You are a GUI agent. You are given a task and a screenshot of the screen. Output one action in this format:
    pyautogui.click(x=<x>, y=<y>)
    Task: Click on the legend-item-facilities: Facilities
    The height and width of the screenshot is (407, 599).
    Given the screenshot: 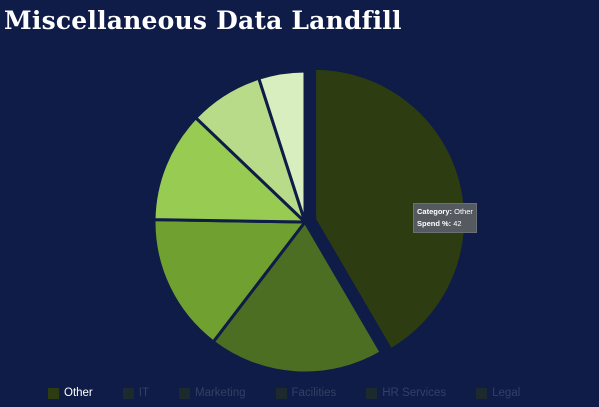 What is the action you would take?
    pyautogui.click(x=306, y=393)
    